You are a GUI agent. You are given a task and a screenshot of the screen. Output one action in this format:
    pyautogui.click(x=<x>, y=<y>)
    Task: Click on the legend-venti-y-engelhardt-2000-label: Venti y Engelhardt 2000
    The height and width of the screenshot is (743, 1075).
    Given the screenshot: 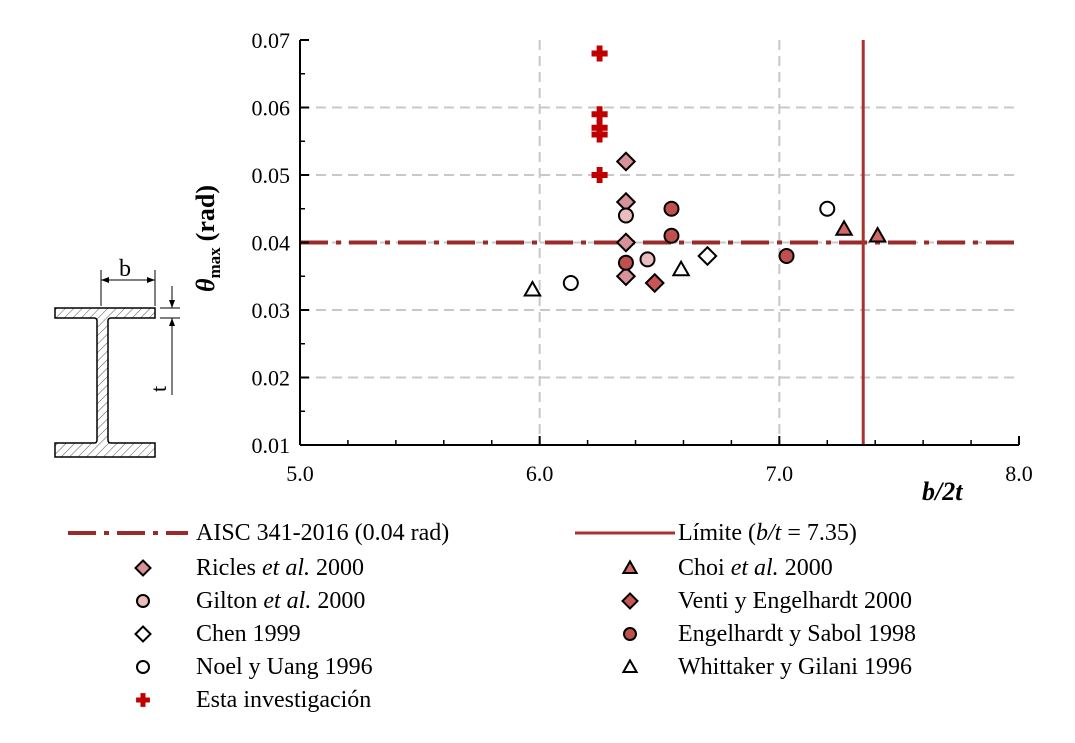 What is the action you would take?
    pyautogui.click(x=795, y=601)
    